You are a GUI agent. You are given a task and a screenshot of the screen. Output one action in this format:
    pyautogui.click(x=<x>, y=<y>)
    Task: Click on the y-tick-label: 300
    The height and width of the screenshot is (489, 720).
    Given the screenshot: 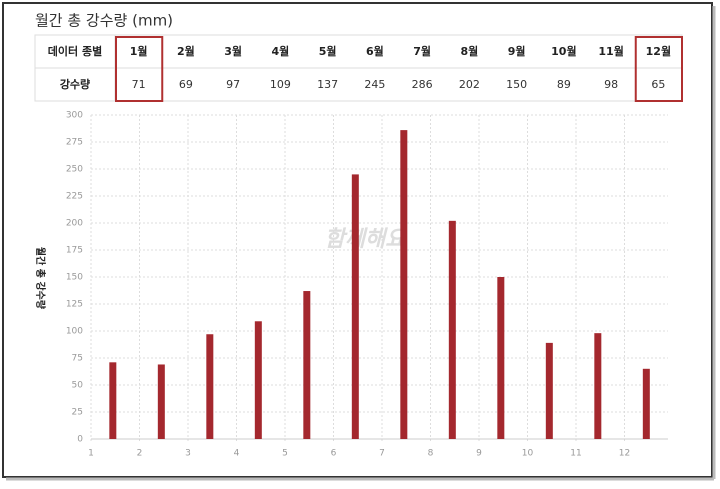 What is the action you would take?
    pyautogui.click(x=74, y=116)
    